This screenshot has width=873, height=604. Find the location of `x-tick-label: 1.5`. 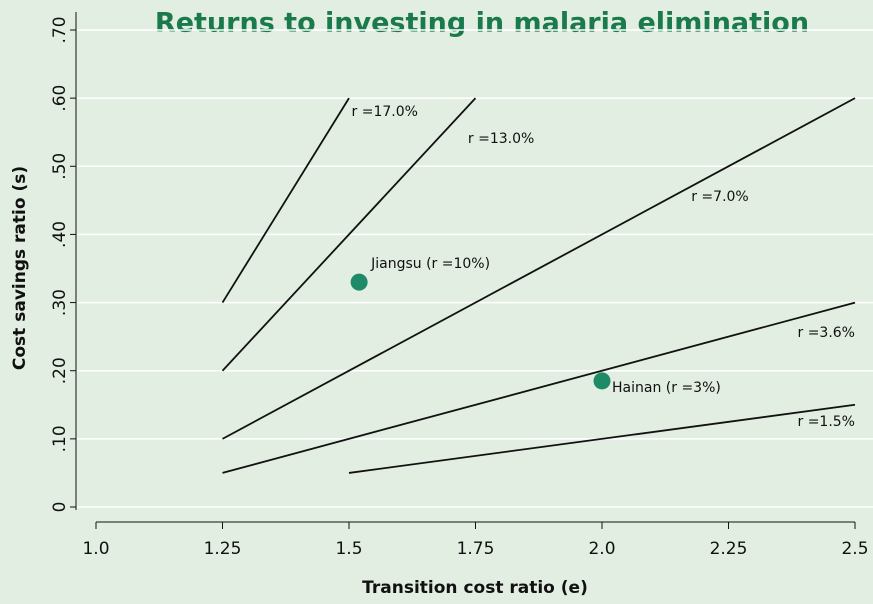

x-tick-label: 1.5 is located at coordinates (348, 549).